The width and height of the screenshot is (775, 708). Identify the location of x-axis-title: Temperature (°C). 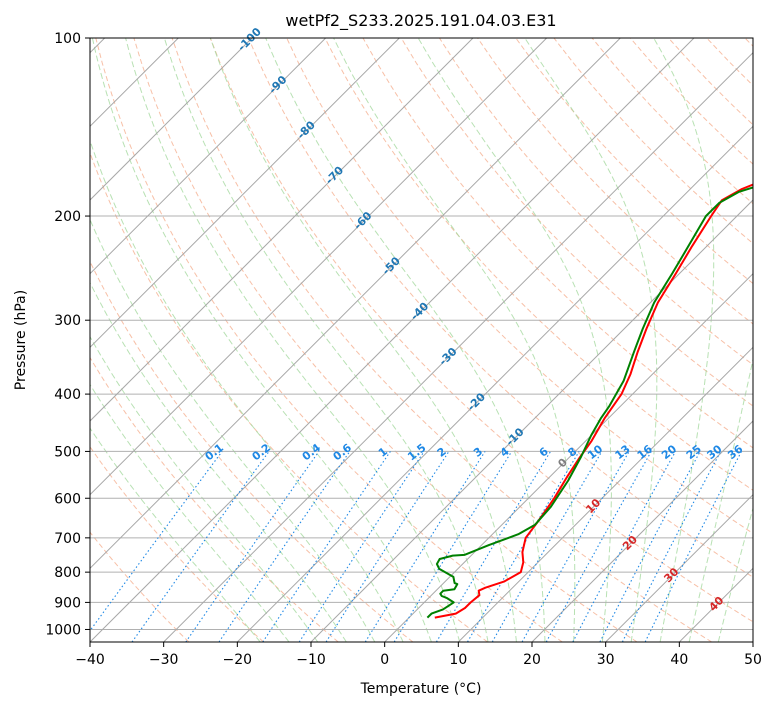
(421, 689).